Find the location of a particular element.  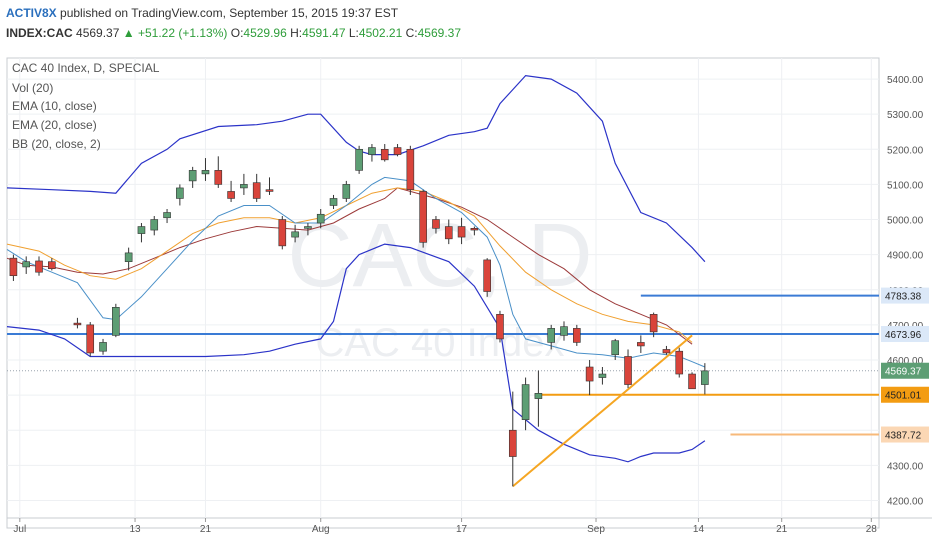

close-label: C: is located at coordinates (411, 33).